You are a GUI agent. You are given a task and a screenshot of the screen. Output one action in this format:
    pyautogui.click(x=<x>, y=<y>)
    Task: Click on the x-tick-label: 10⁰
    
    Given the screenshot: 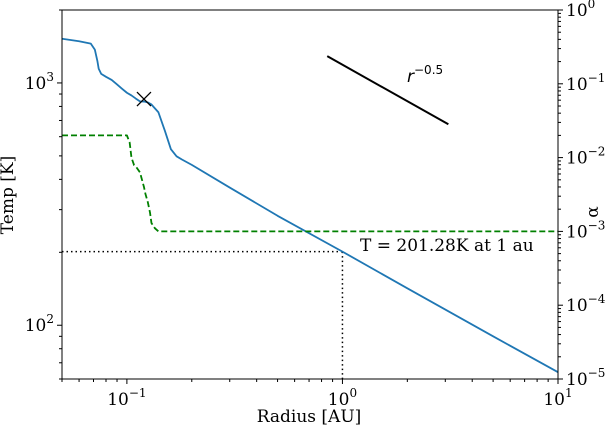 What is the action you would take?
    pyautogui.click(x=342, y=398)
    